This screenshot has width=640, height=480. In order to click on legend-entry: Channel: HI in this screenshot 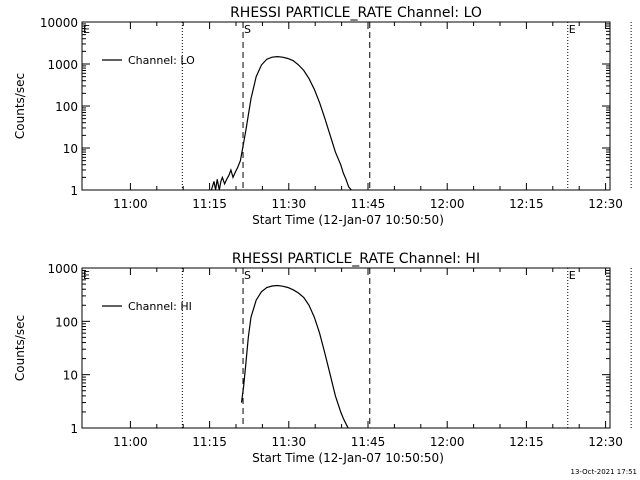, I will do `click(160, 306)`.